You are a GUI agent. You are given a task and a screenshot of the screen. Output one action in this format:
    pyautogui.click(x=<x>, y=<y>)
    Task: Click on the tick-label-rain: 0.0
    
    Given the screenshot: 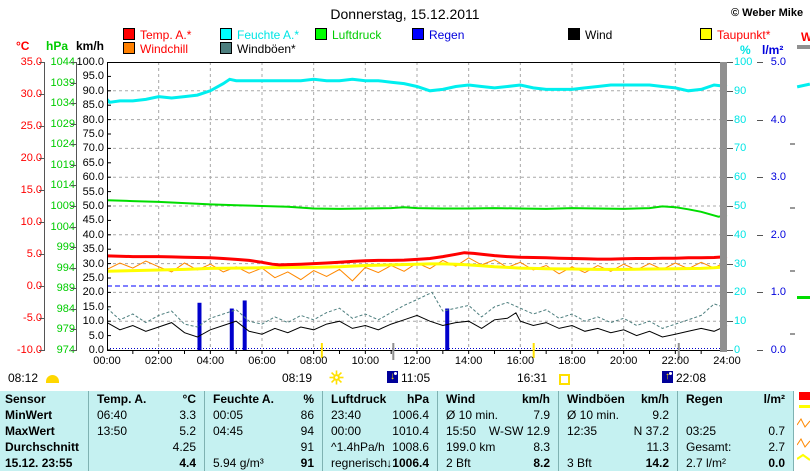 What is the action you would take?
    pyautogui.click(x=778, y=350)
    